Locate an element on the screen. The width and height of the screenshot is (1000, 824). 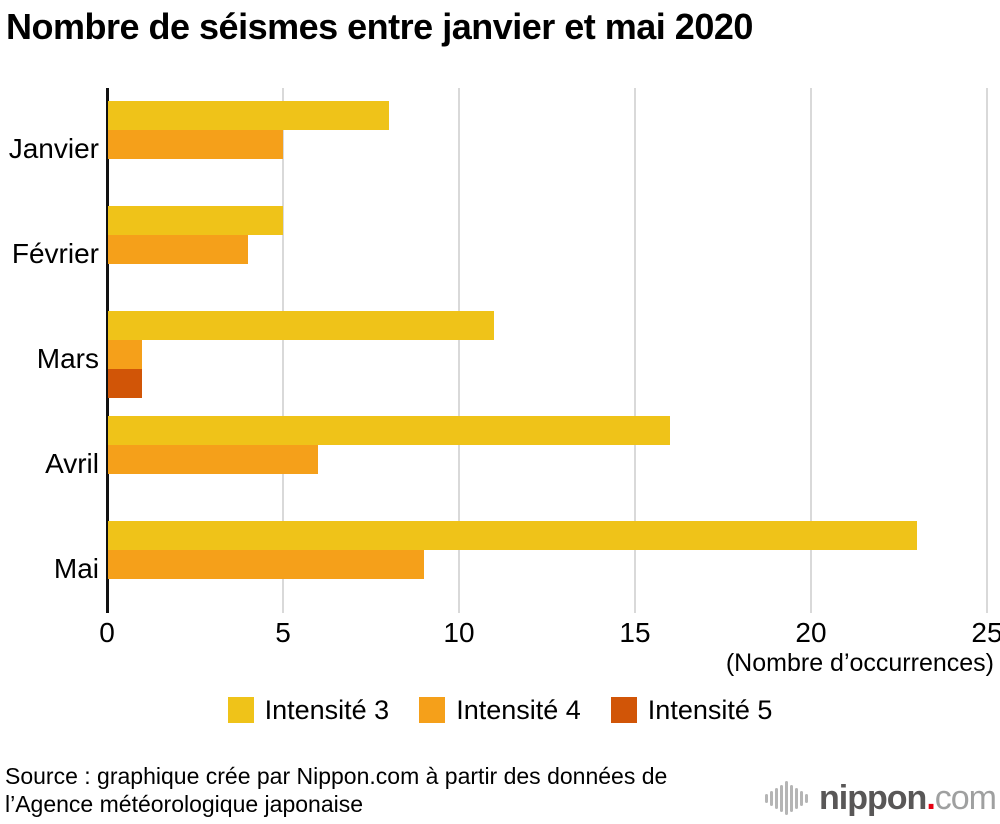
legend: Intensité 3 Intensité 4 Intensité 5 is located at coordinates (500, 710).